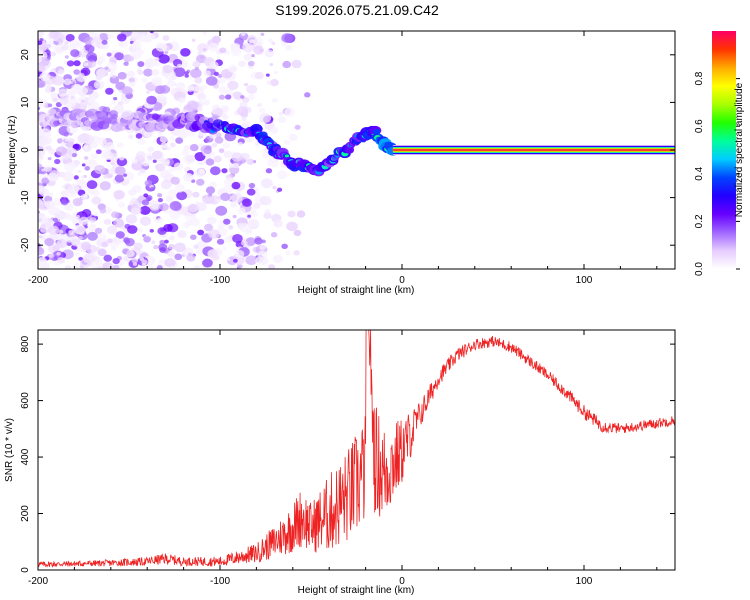  I want to click on spectrogram-carrier-line, so click(533, 150).